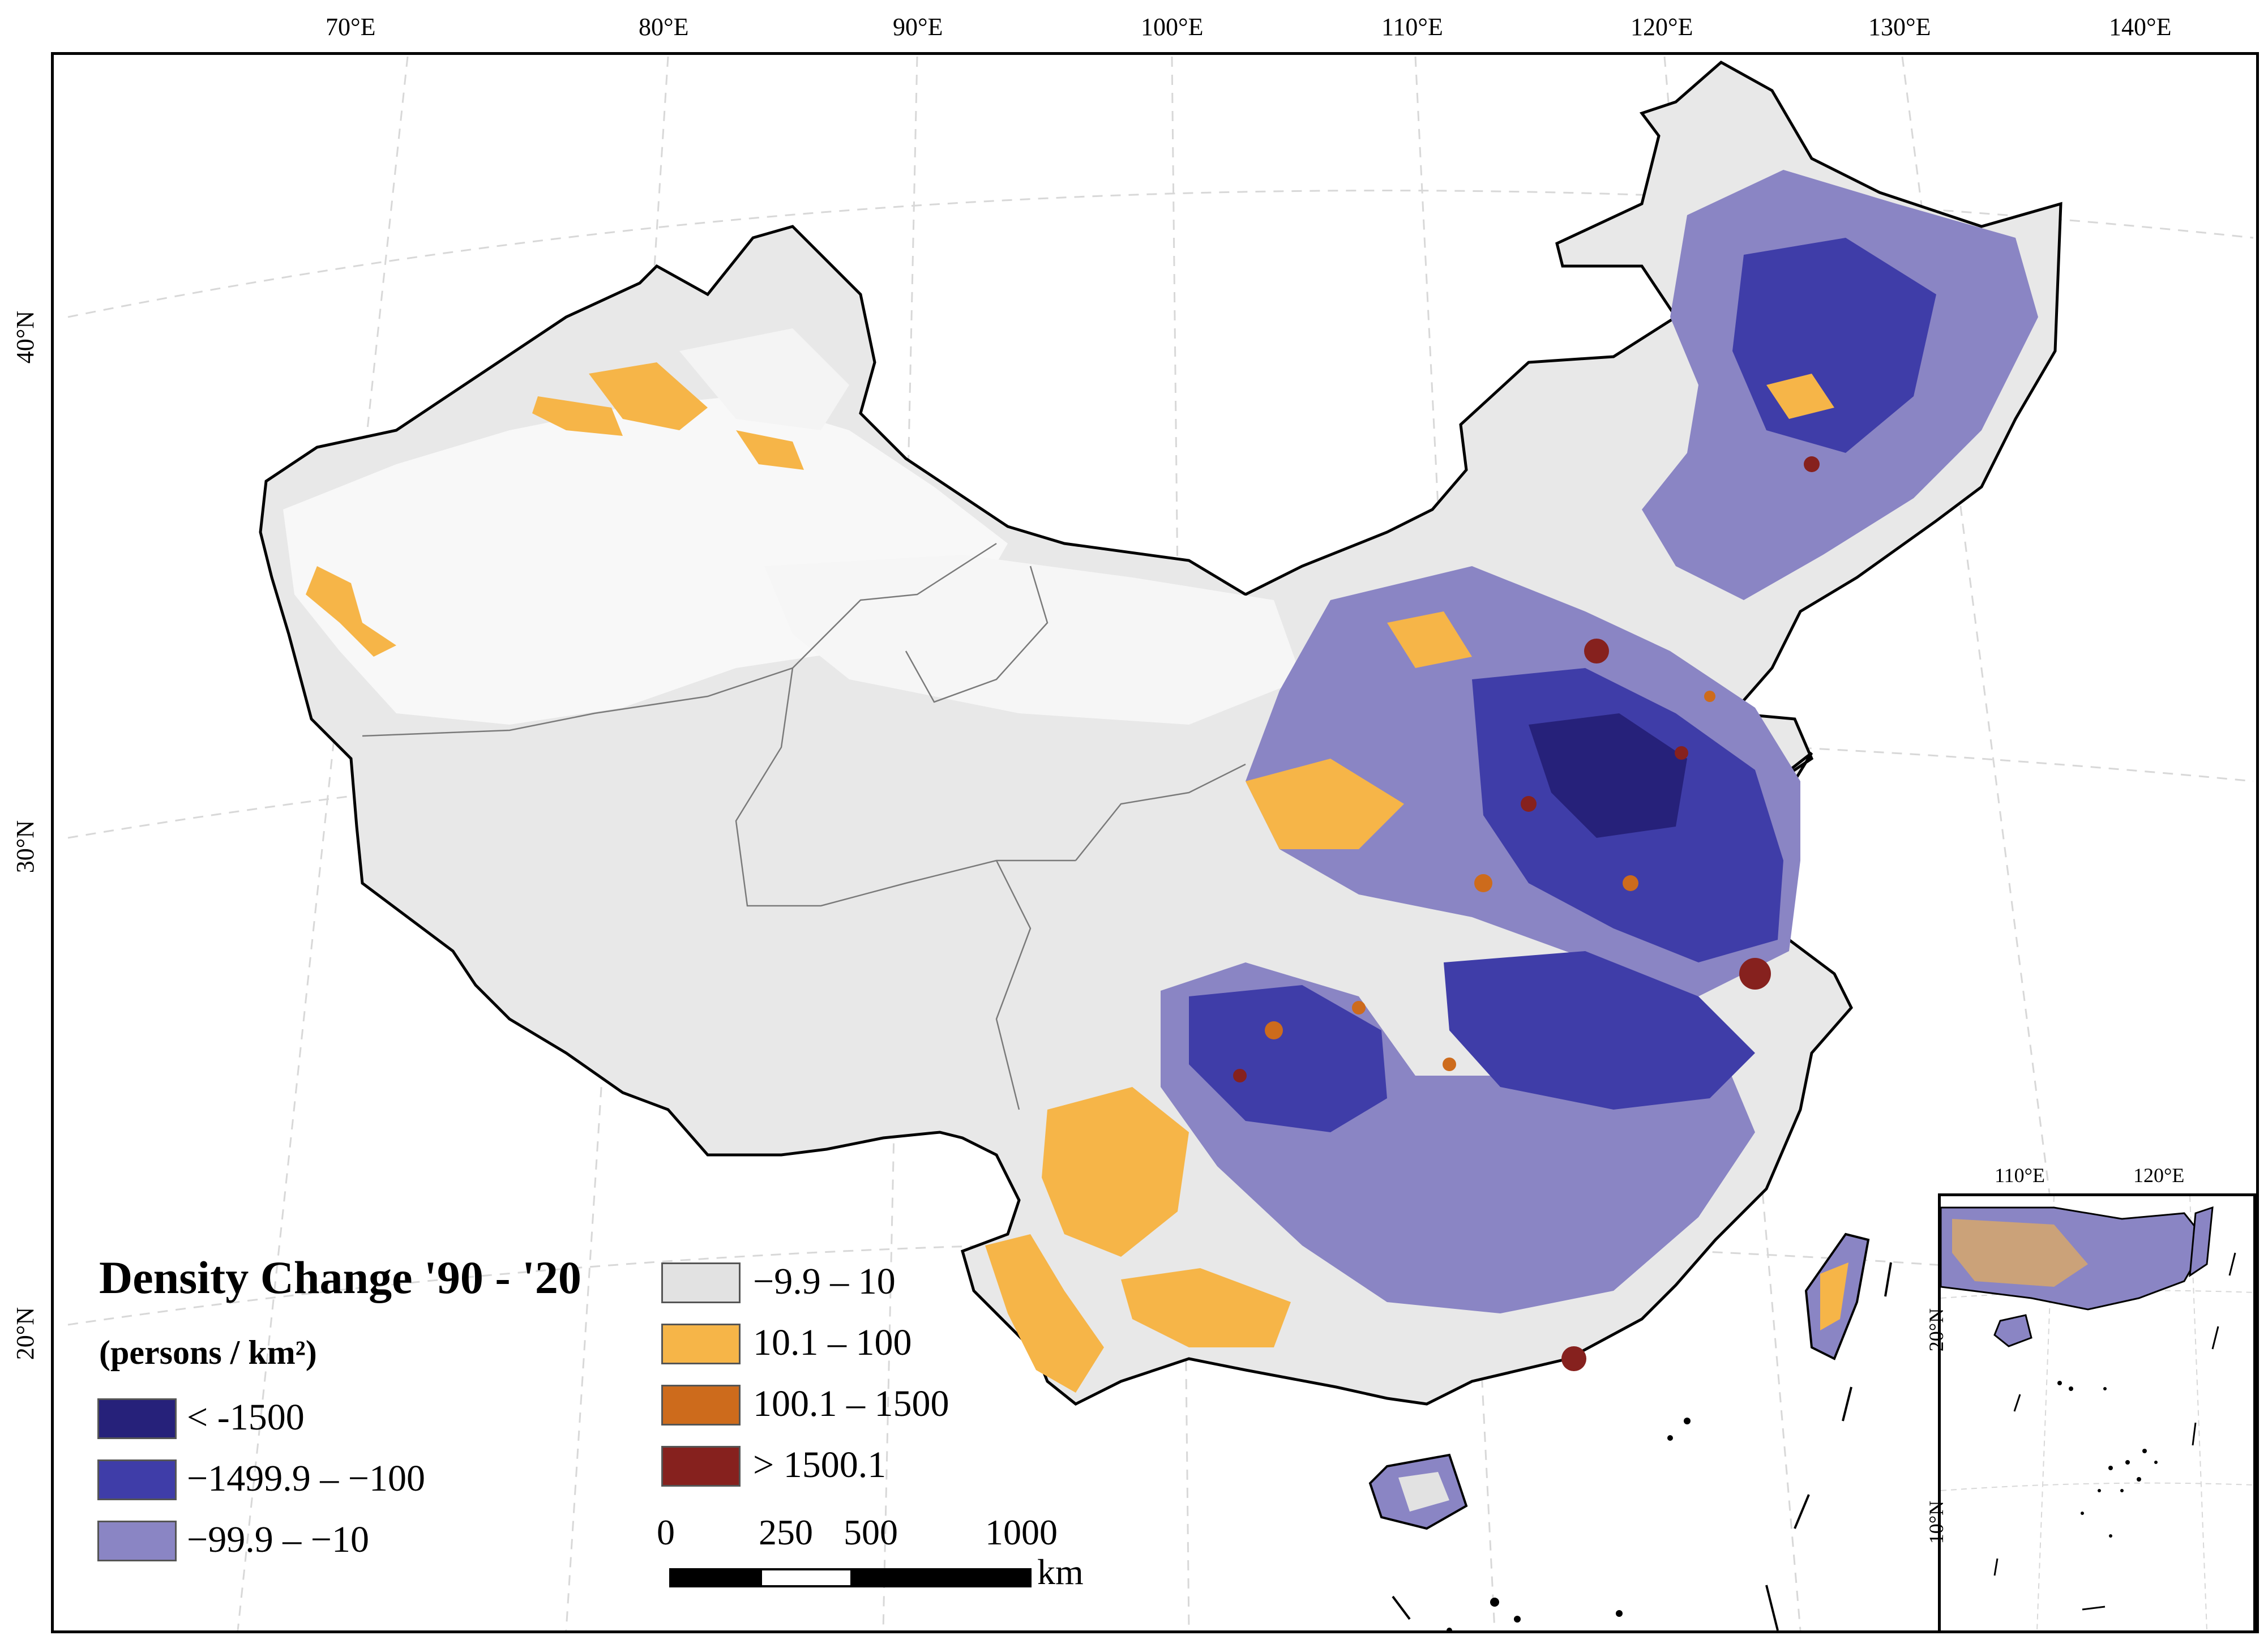 The width and height of the screenshot is (2268, 1648). What do you see at coordinates (1173, 27) in the screenshot?
I see `lon-label: 100°E` at bounding box center [1173, 27].